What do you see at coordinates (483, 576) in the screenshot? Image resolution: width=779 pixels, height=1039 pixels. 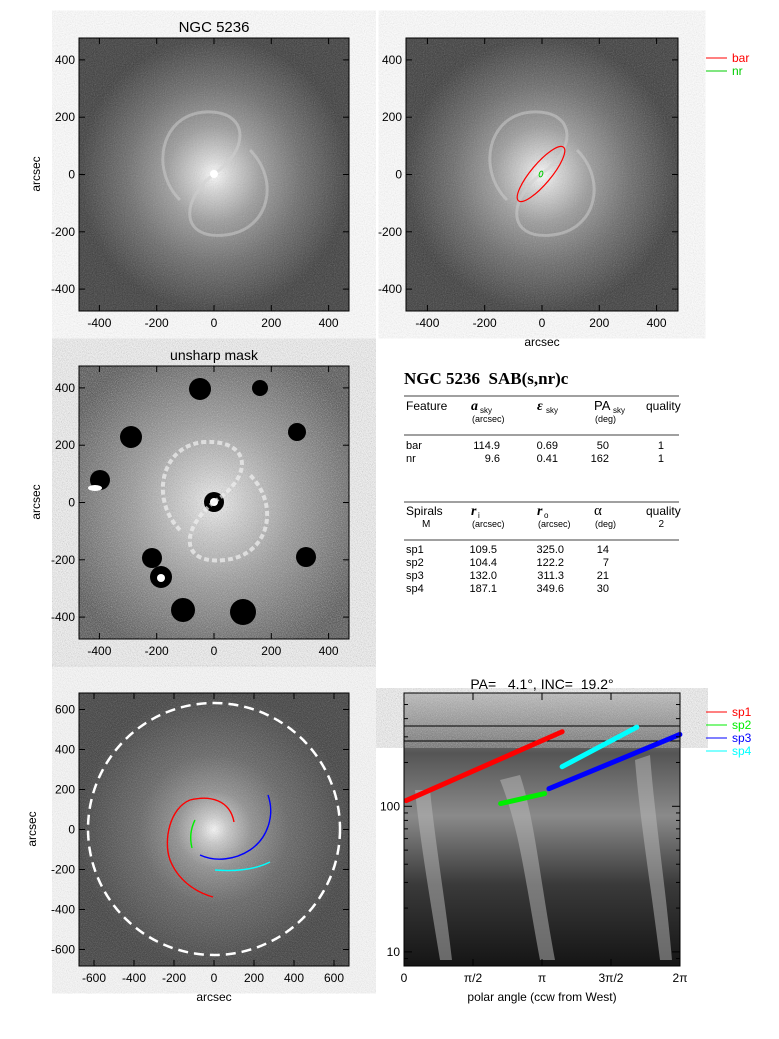 I see `cell-ri: 132.0` at bounding box center [483, 576].